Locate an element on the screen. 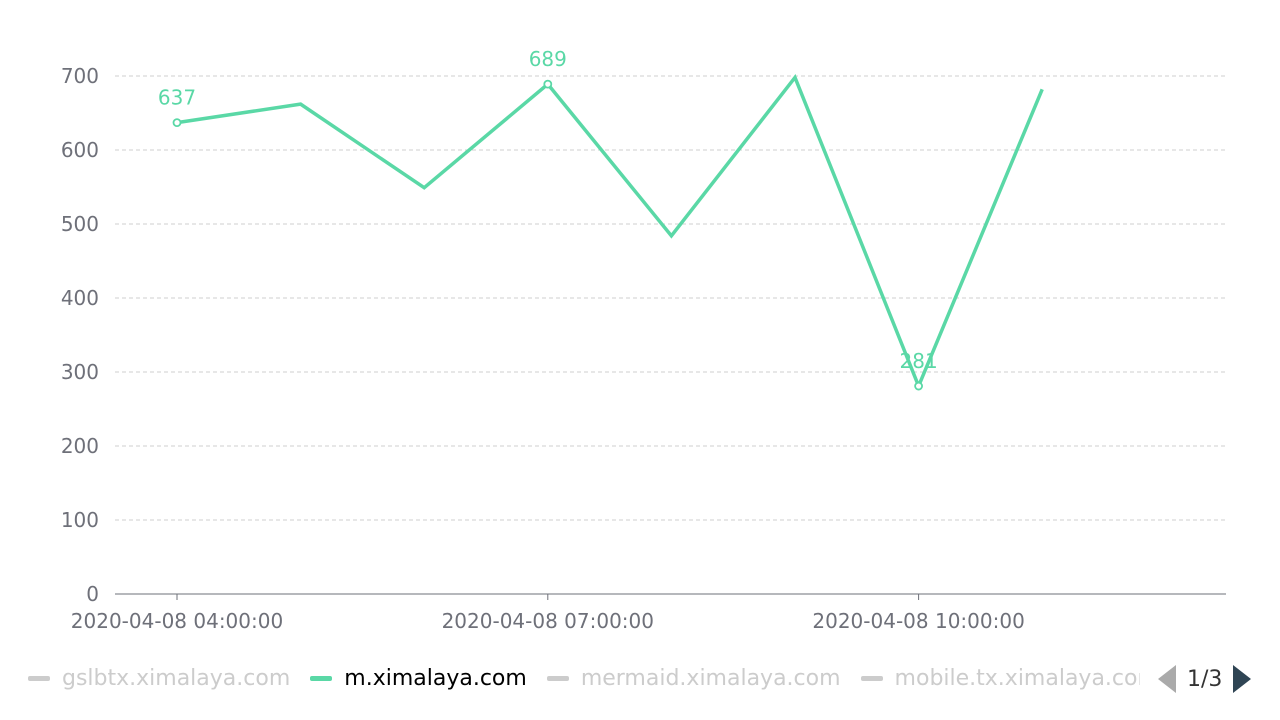 The image size is (1280, 720). legend-label: m.ximalaya.com is located at coordinates (435, 678).